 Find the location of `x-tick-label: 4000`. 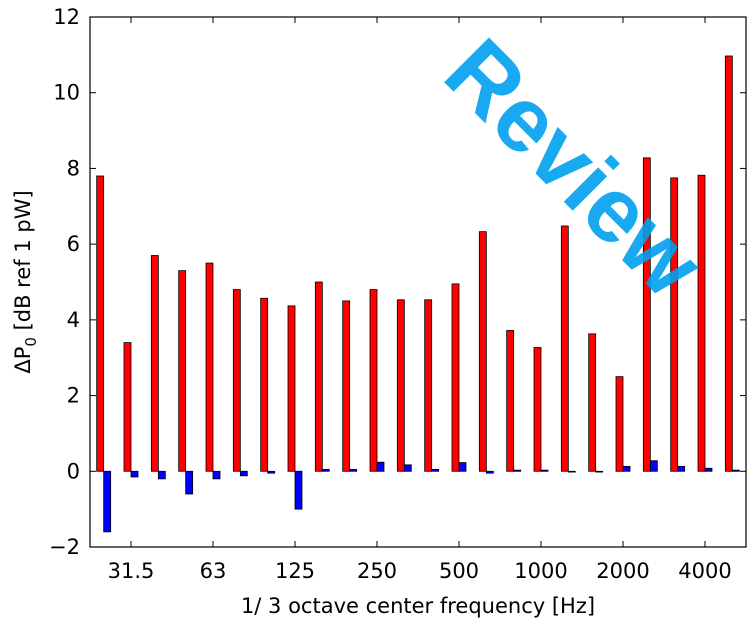

x-tick-label: 4000 is located at coordinates (704, 571).